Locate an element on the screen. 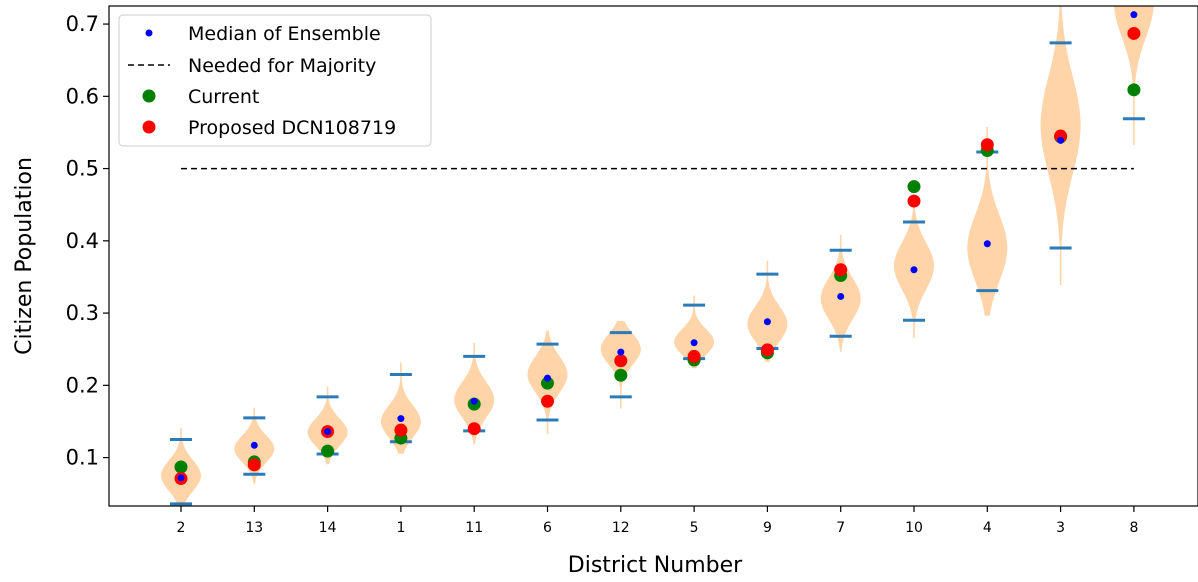 The height and width of the screenshot is (582, 1198). legend-label-majority: Needed for Majority is located at coordinates (282, 66).